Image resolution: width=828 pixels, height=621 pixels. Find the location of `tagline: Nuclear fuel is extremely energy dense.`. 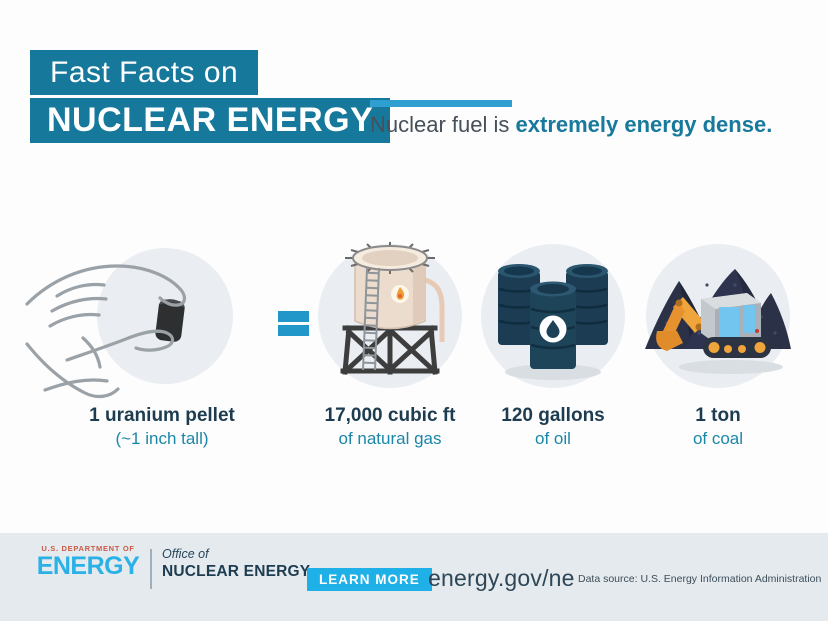

tagline: Nuclear fuel is extremely energy dense. is located at coordinates (571, 125).